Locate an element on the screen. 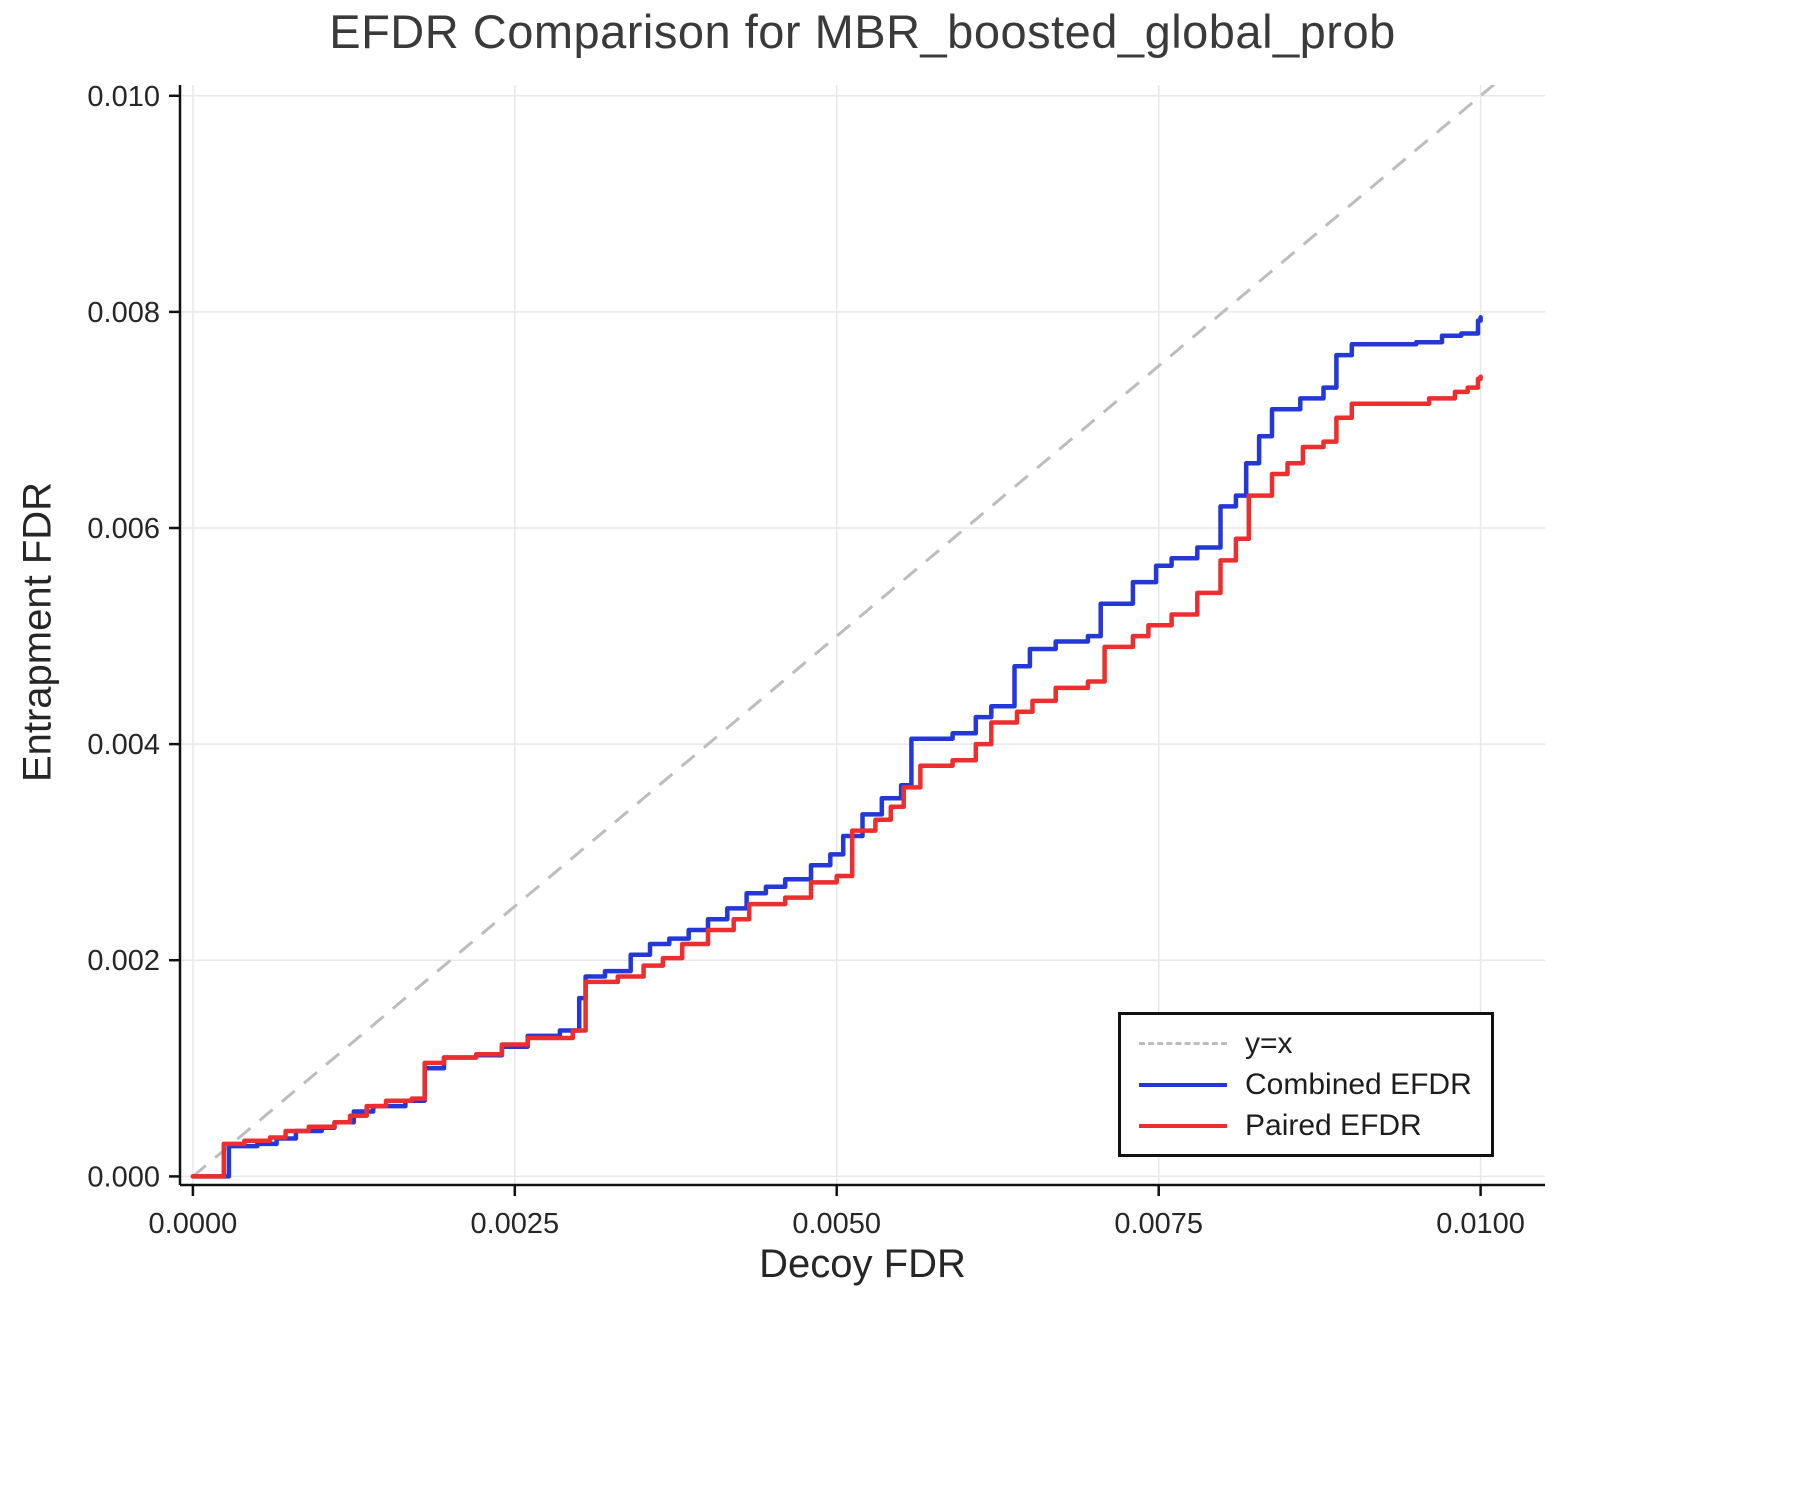 The height and width of the screenshot is (1500, 1800). x-tick-label: 0.0100 is located at coordinates (1480, 1224).